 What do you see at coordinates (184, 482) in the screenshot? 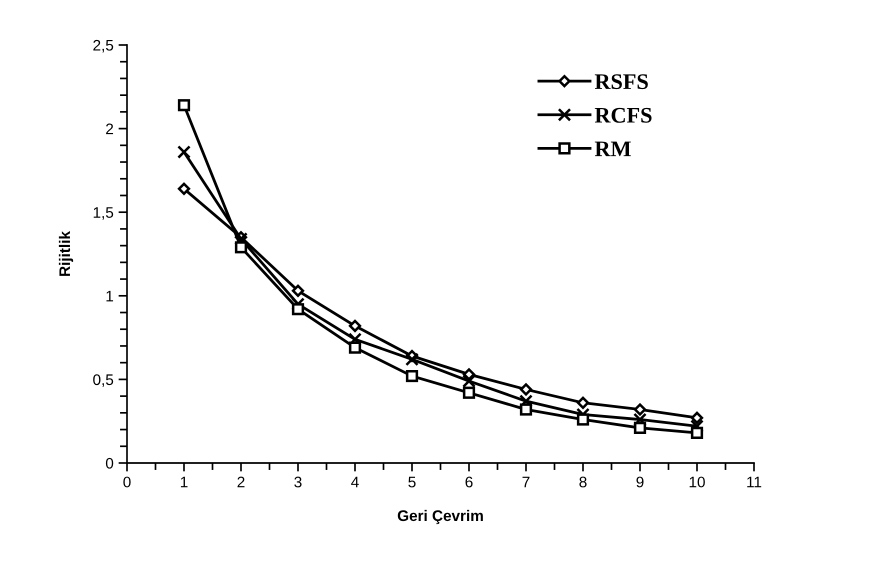
I see `x-tick-label: 1` at bounding box center [184, 482].